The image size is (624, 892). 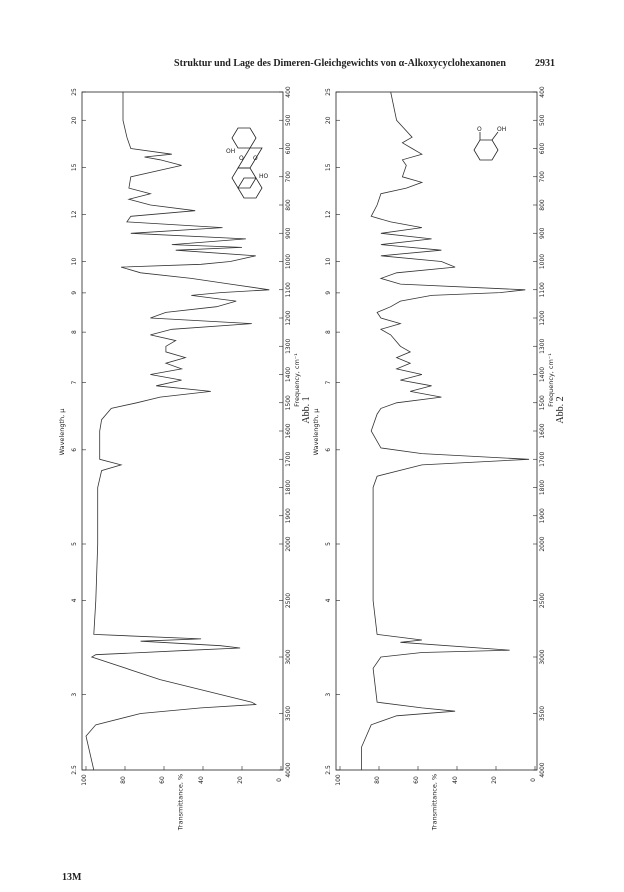 What do you see at coordinates (542, 177) in the screenshot?
I see `x-tick-label: 700` at bounding box center [542, 177].